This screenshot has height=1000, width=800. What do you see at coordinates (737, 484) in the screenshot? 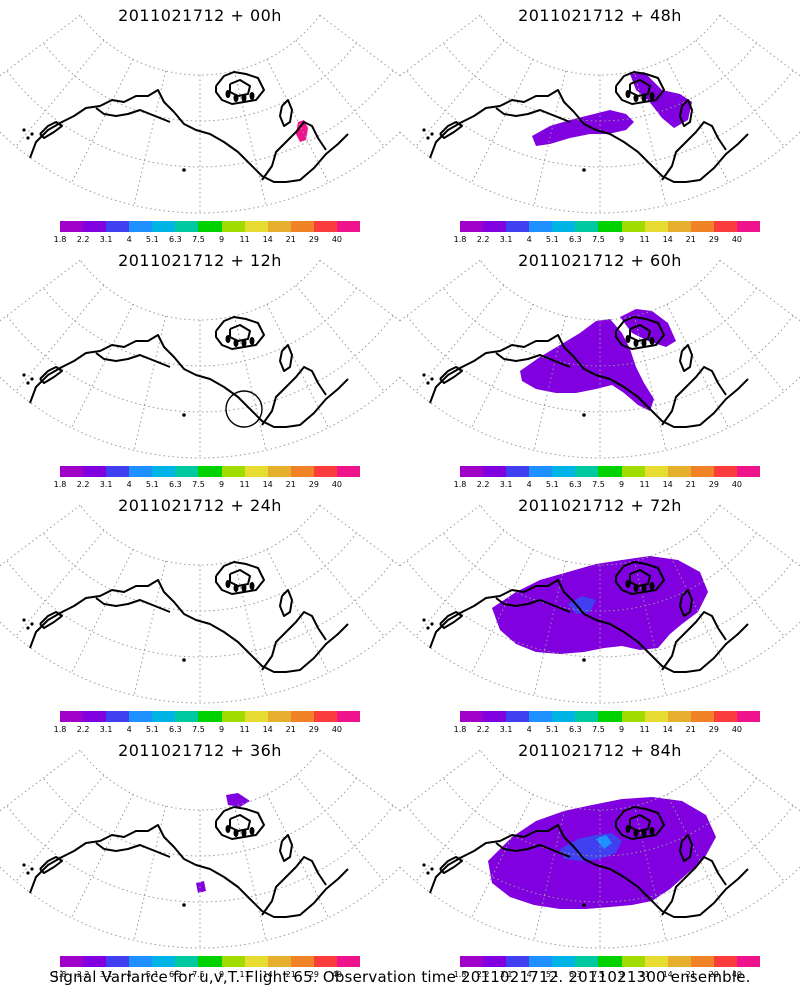
I see `colorbar-tick-label: 40` at bounding box center [737, 484].